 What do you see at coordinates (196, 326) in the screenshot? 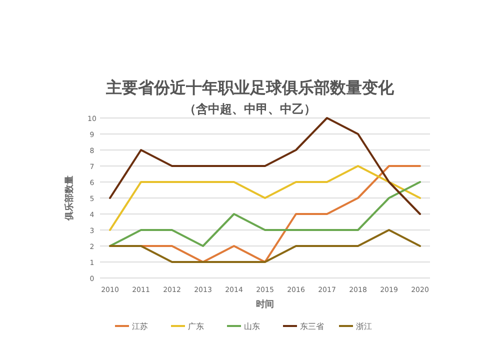
I see `legend-label: 广东` at bounding box center [196, 326].